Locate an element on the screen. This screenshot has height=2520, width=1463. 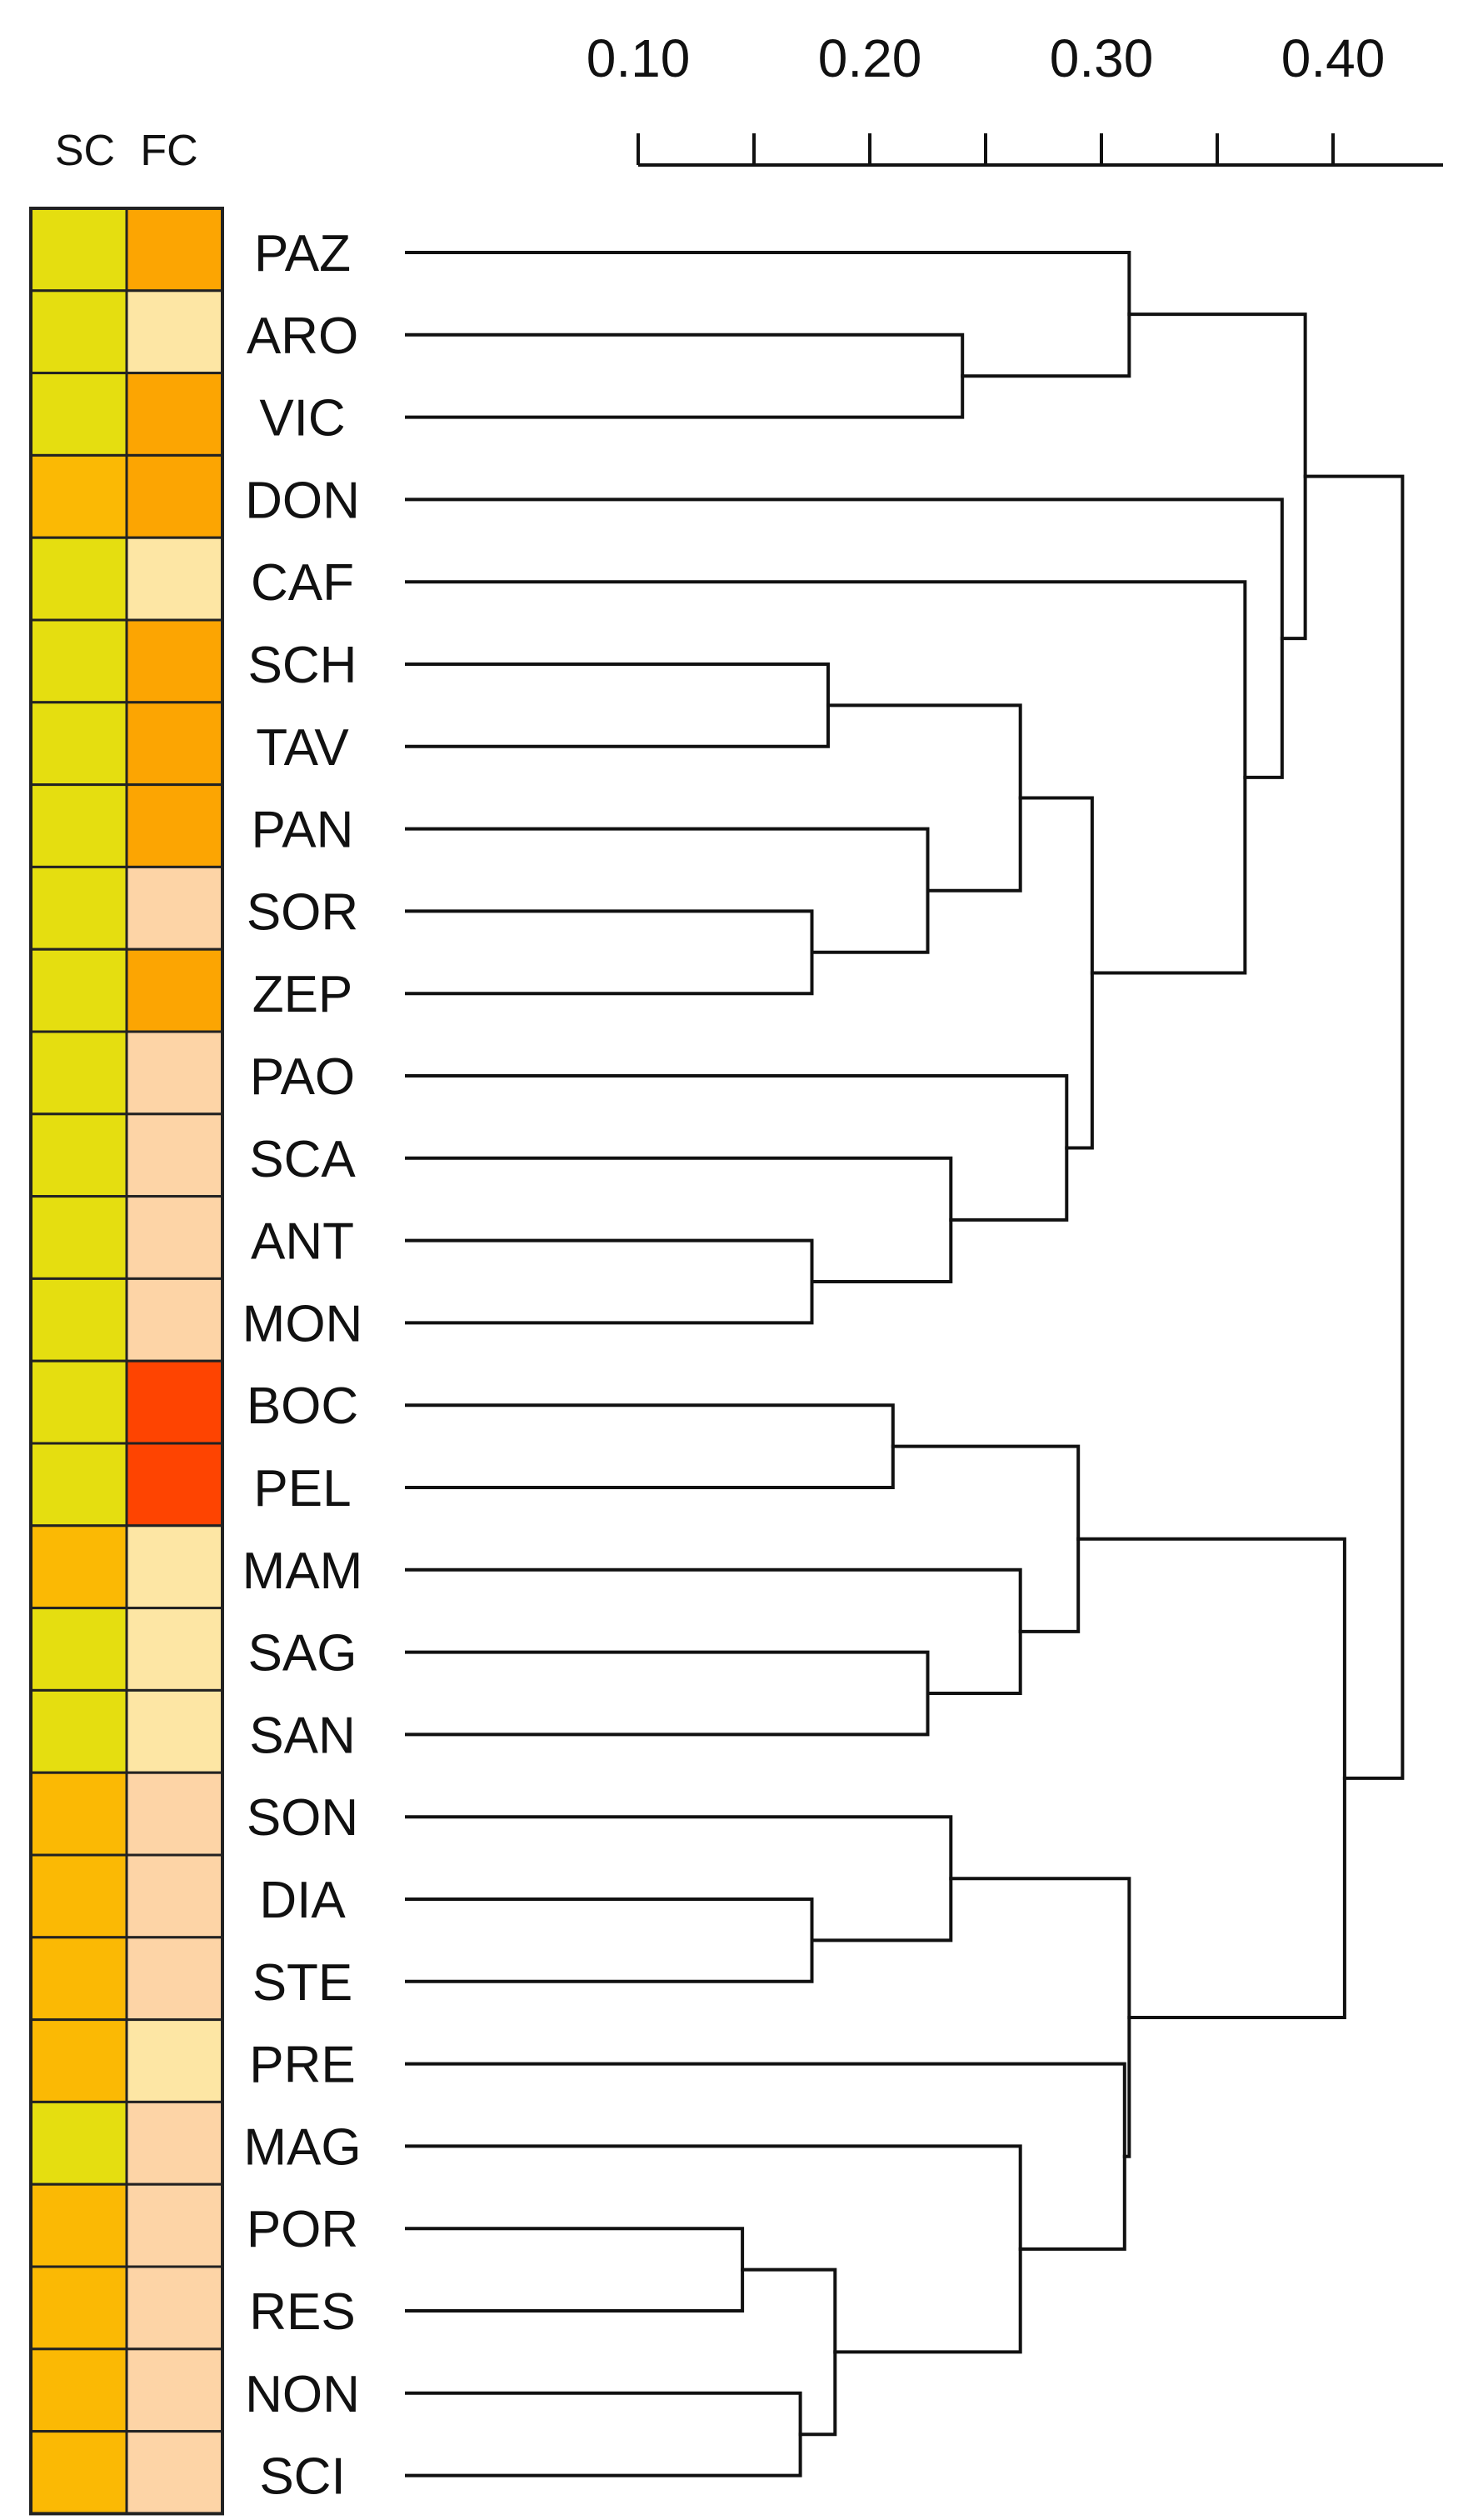
heatmap-cell-fc-mon is located at coordinates (174, 1319).